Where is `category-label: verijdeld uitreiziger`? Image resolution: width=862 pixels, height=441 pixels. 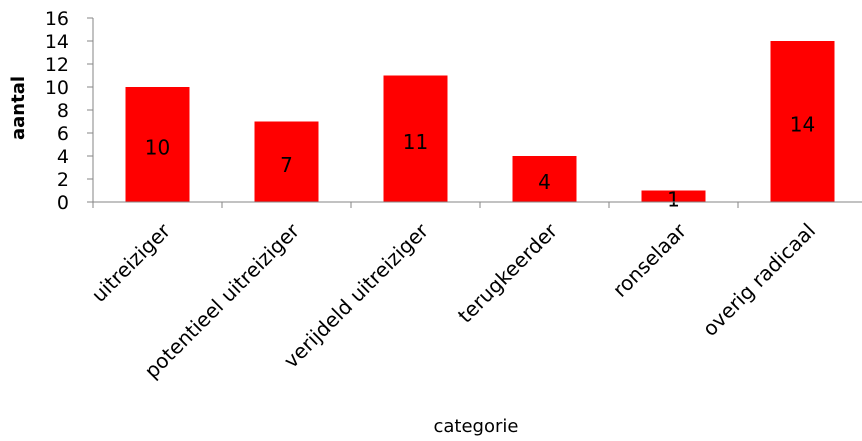
category-label: verijdeld uitreiziger is located at coordinates (356, 295).